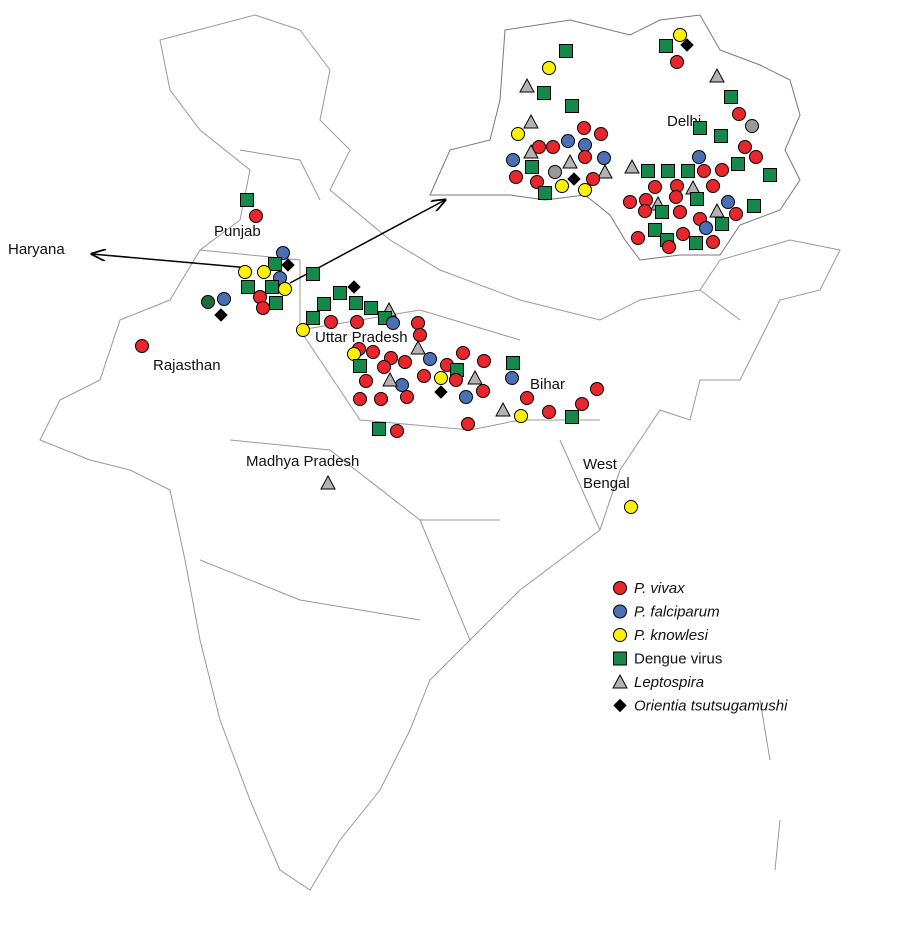  What do you see at coordinates (36, 249) in the screenshot?
I see `region-label: Haryana` at bounding box center [36, 249].